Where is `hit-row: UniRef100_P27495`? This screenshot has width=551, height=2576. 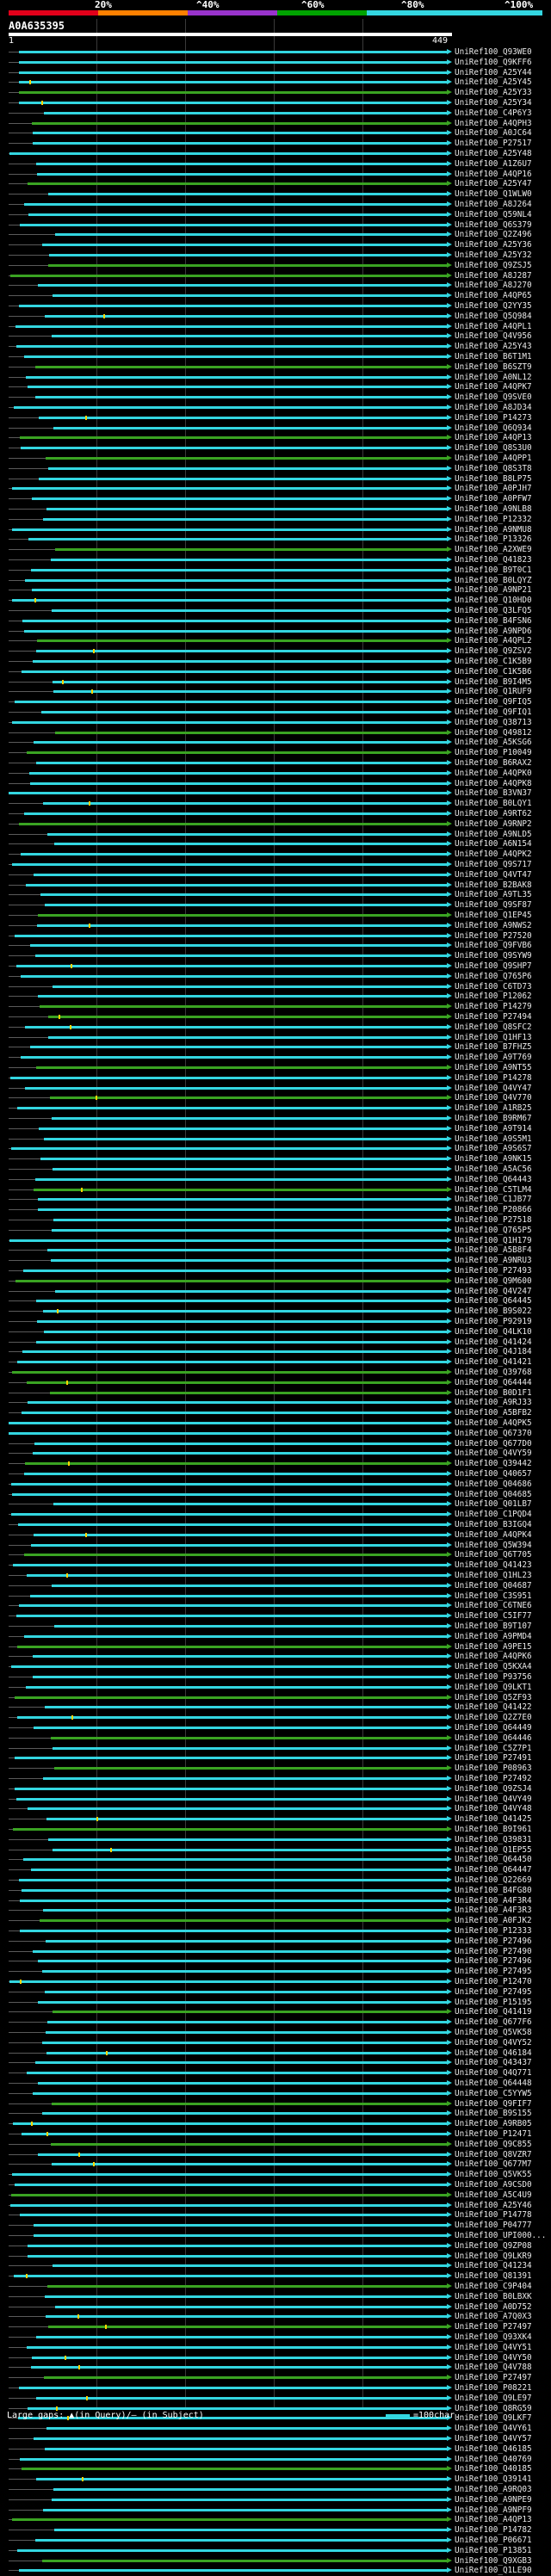
hit-row: UniRef100_P27495 is located at coordinates (275, 1992).